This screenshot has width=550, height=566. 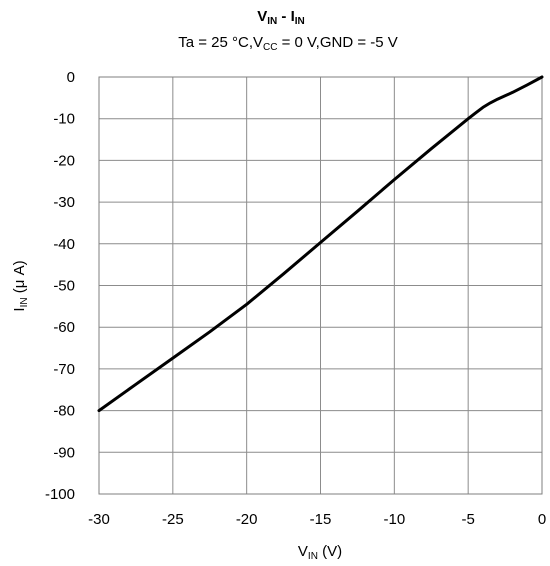 What do you see at coordinates (313, 556) in the screenshot?
I see `x-axis-label-sub: IN` at bounding box center [313, 556].